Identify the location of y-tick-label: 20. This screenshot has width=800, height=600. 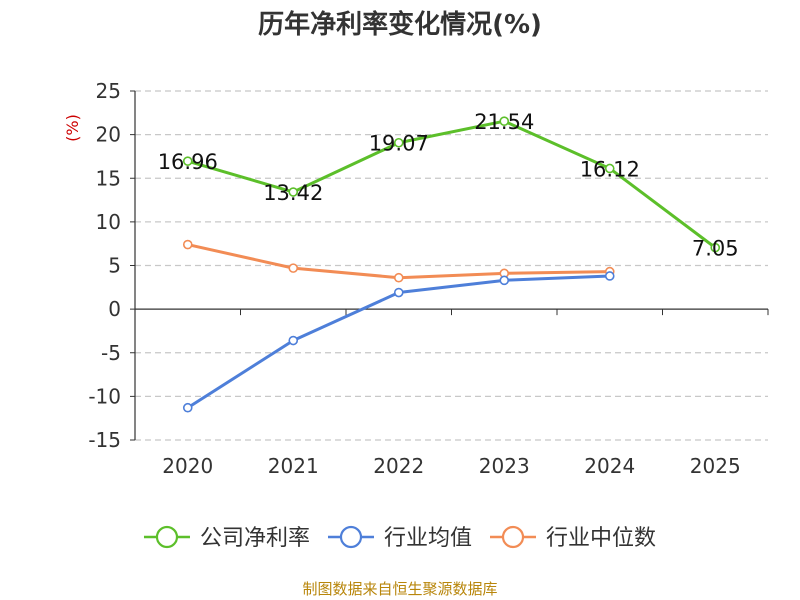
(108, 135).